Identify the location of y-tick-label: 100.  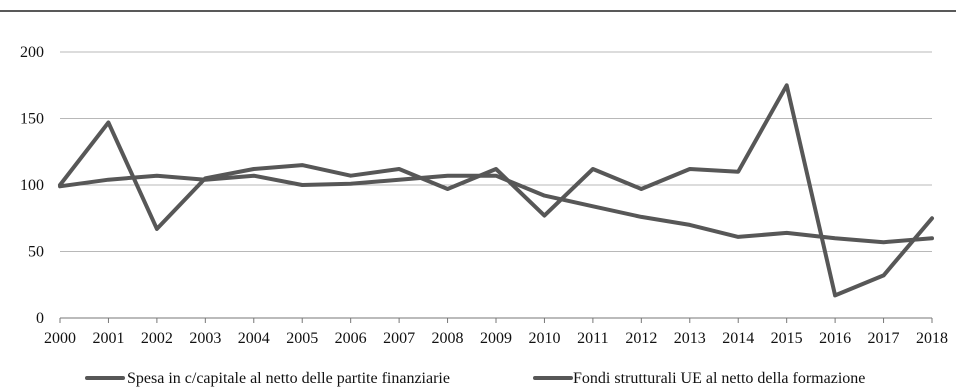
(32, 185).